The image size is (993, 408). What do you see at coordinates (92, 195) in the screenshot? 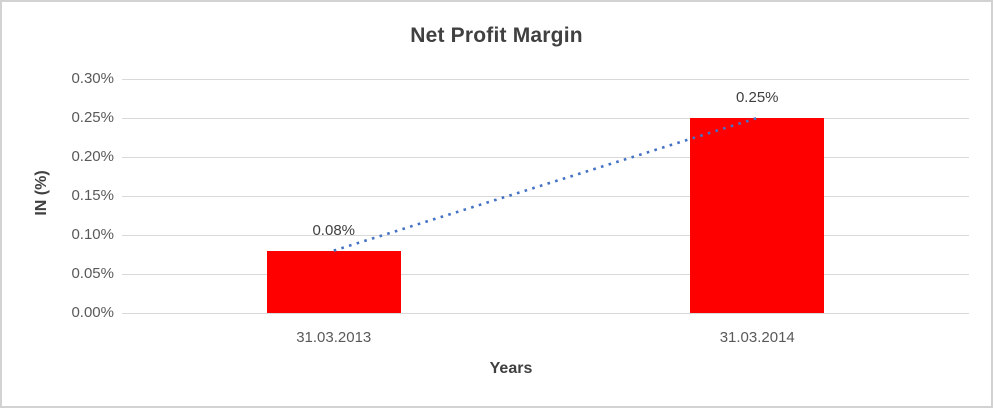
I see `y-tick-label: 0.15%` at bounding box center [92, 195].